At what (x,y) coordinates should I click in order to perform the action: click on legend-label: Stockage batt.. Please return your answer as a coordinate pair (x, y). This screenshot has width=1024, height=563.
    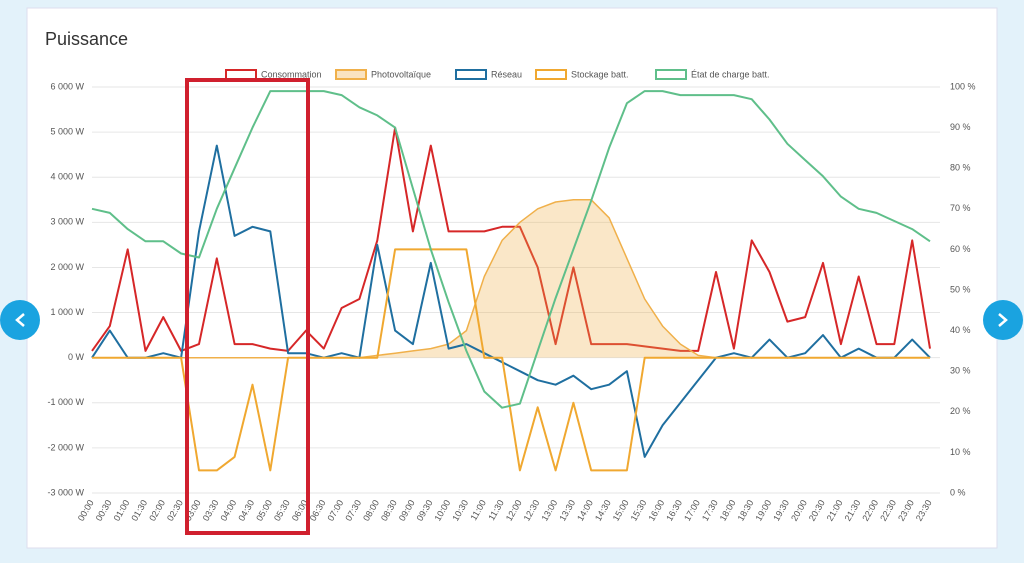
    Looking at the image, I should click on (600, 74).